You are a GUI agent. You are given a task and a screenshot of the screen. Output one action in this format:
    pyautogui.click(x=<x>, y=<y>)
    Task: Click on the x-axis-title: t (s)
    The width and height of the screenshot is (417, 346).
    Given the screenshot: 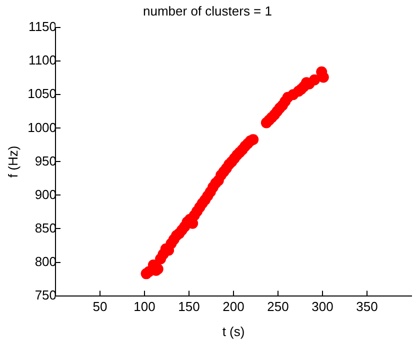 What is the action you would take?
    pyautogui.click(x=233, y=331)
    